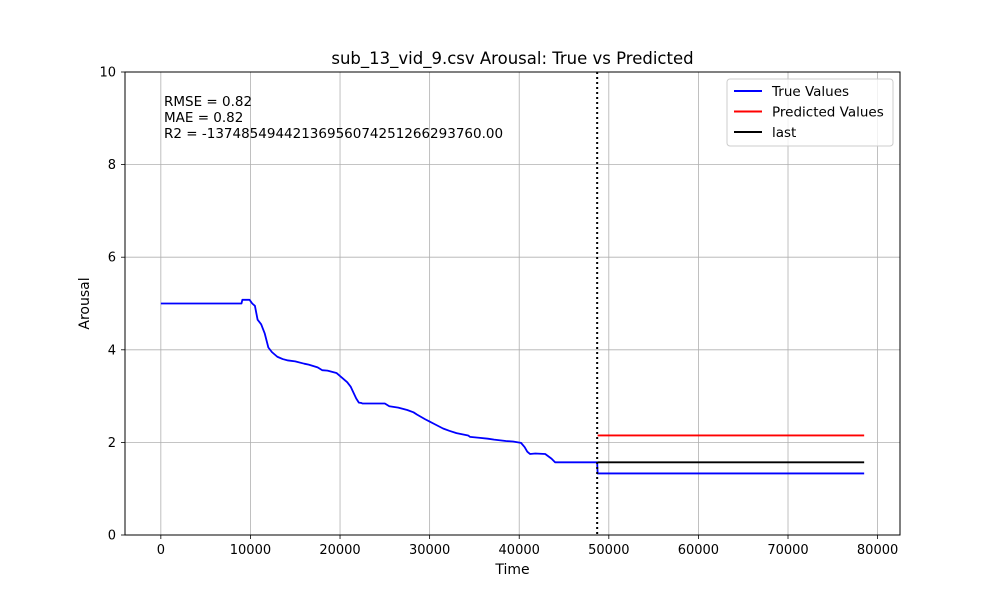  Describe the element at coordinates (877, 550) in the screenshot. I see `x-tick-label: 80000` at that location.